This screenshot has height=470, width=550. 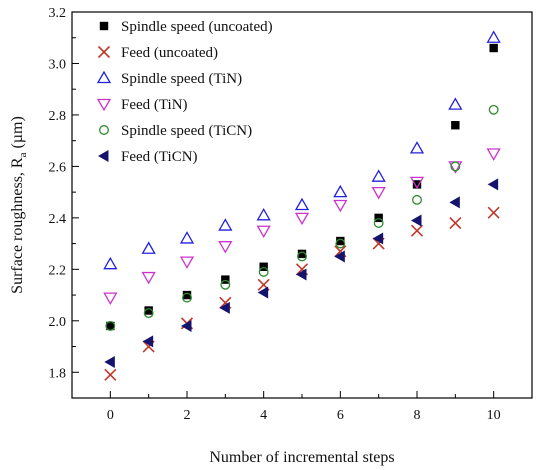 What do you see at coordinates (301, 457) in the screenshot?
I see `x-axis-title: Number of incremental steps` at bounding box center [301, 457].